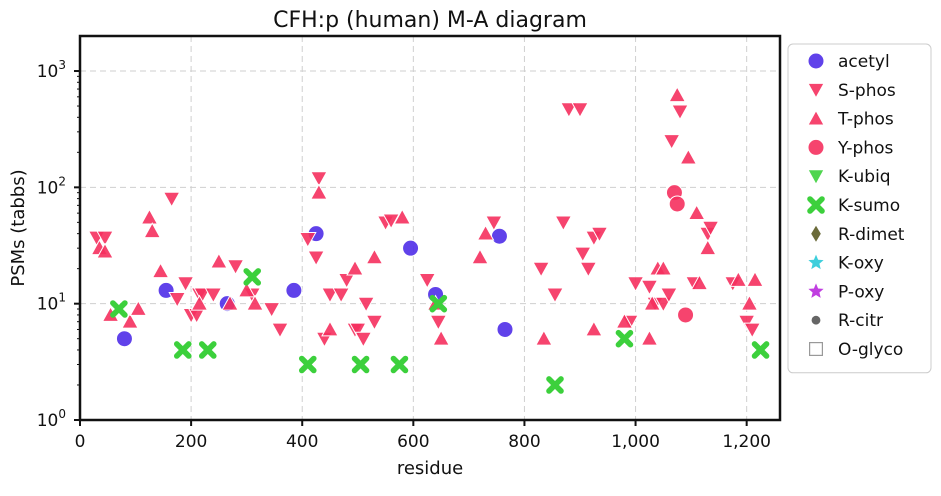 The width and height of the screenshot is (941, 496). I want to click on y-axis-label: PSMs (tabbs), so click(18, 227).